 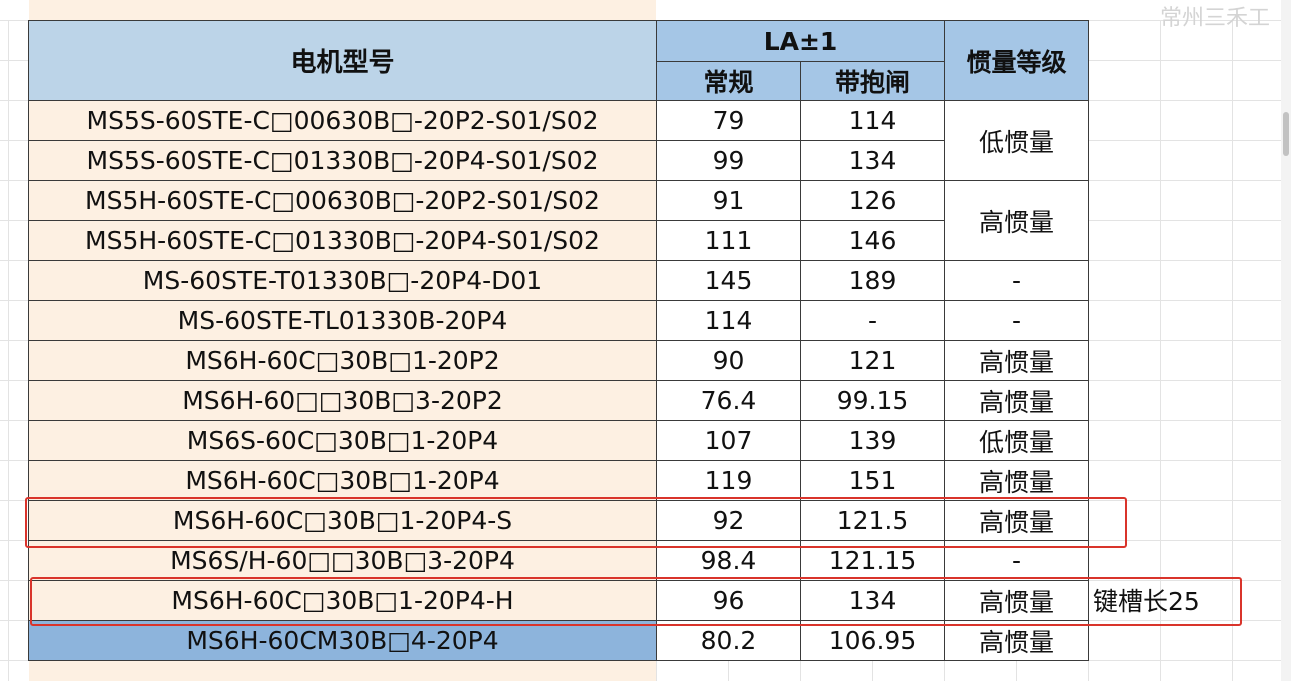 What do you see at coordinates (728, 280) in the screenshot?
I see `normal-cell: 145` at bounding box center [728, 280].